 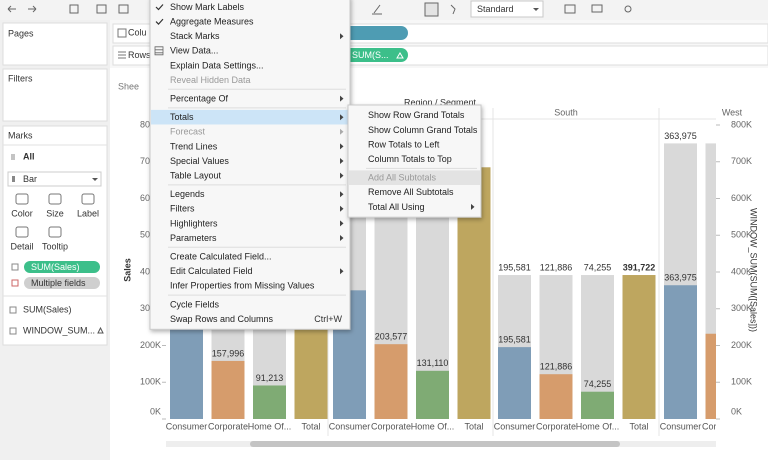 I want to click on menu-item: Reveal Hidden Data, so click(x=210, y=80).